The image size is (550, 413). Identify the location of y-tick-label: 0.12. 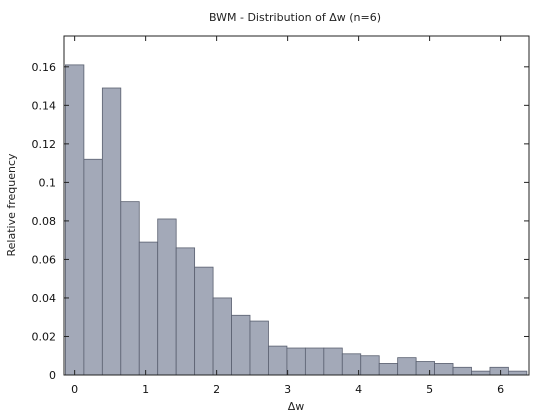
(44, 144).